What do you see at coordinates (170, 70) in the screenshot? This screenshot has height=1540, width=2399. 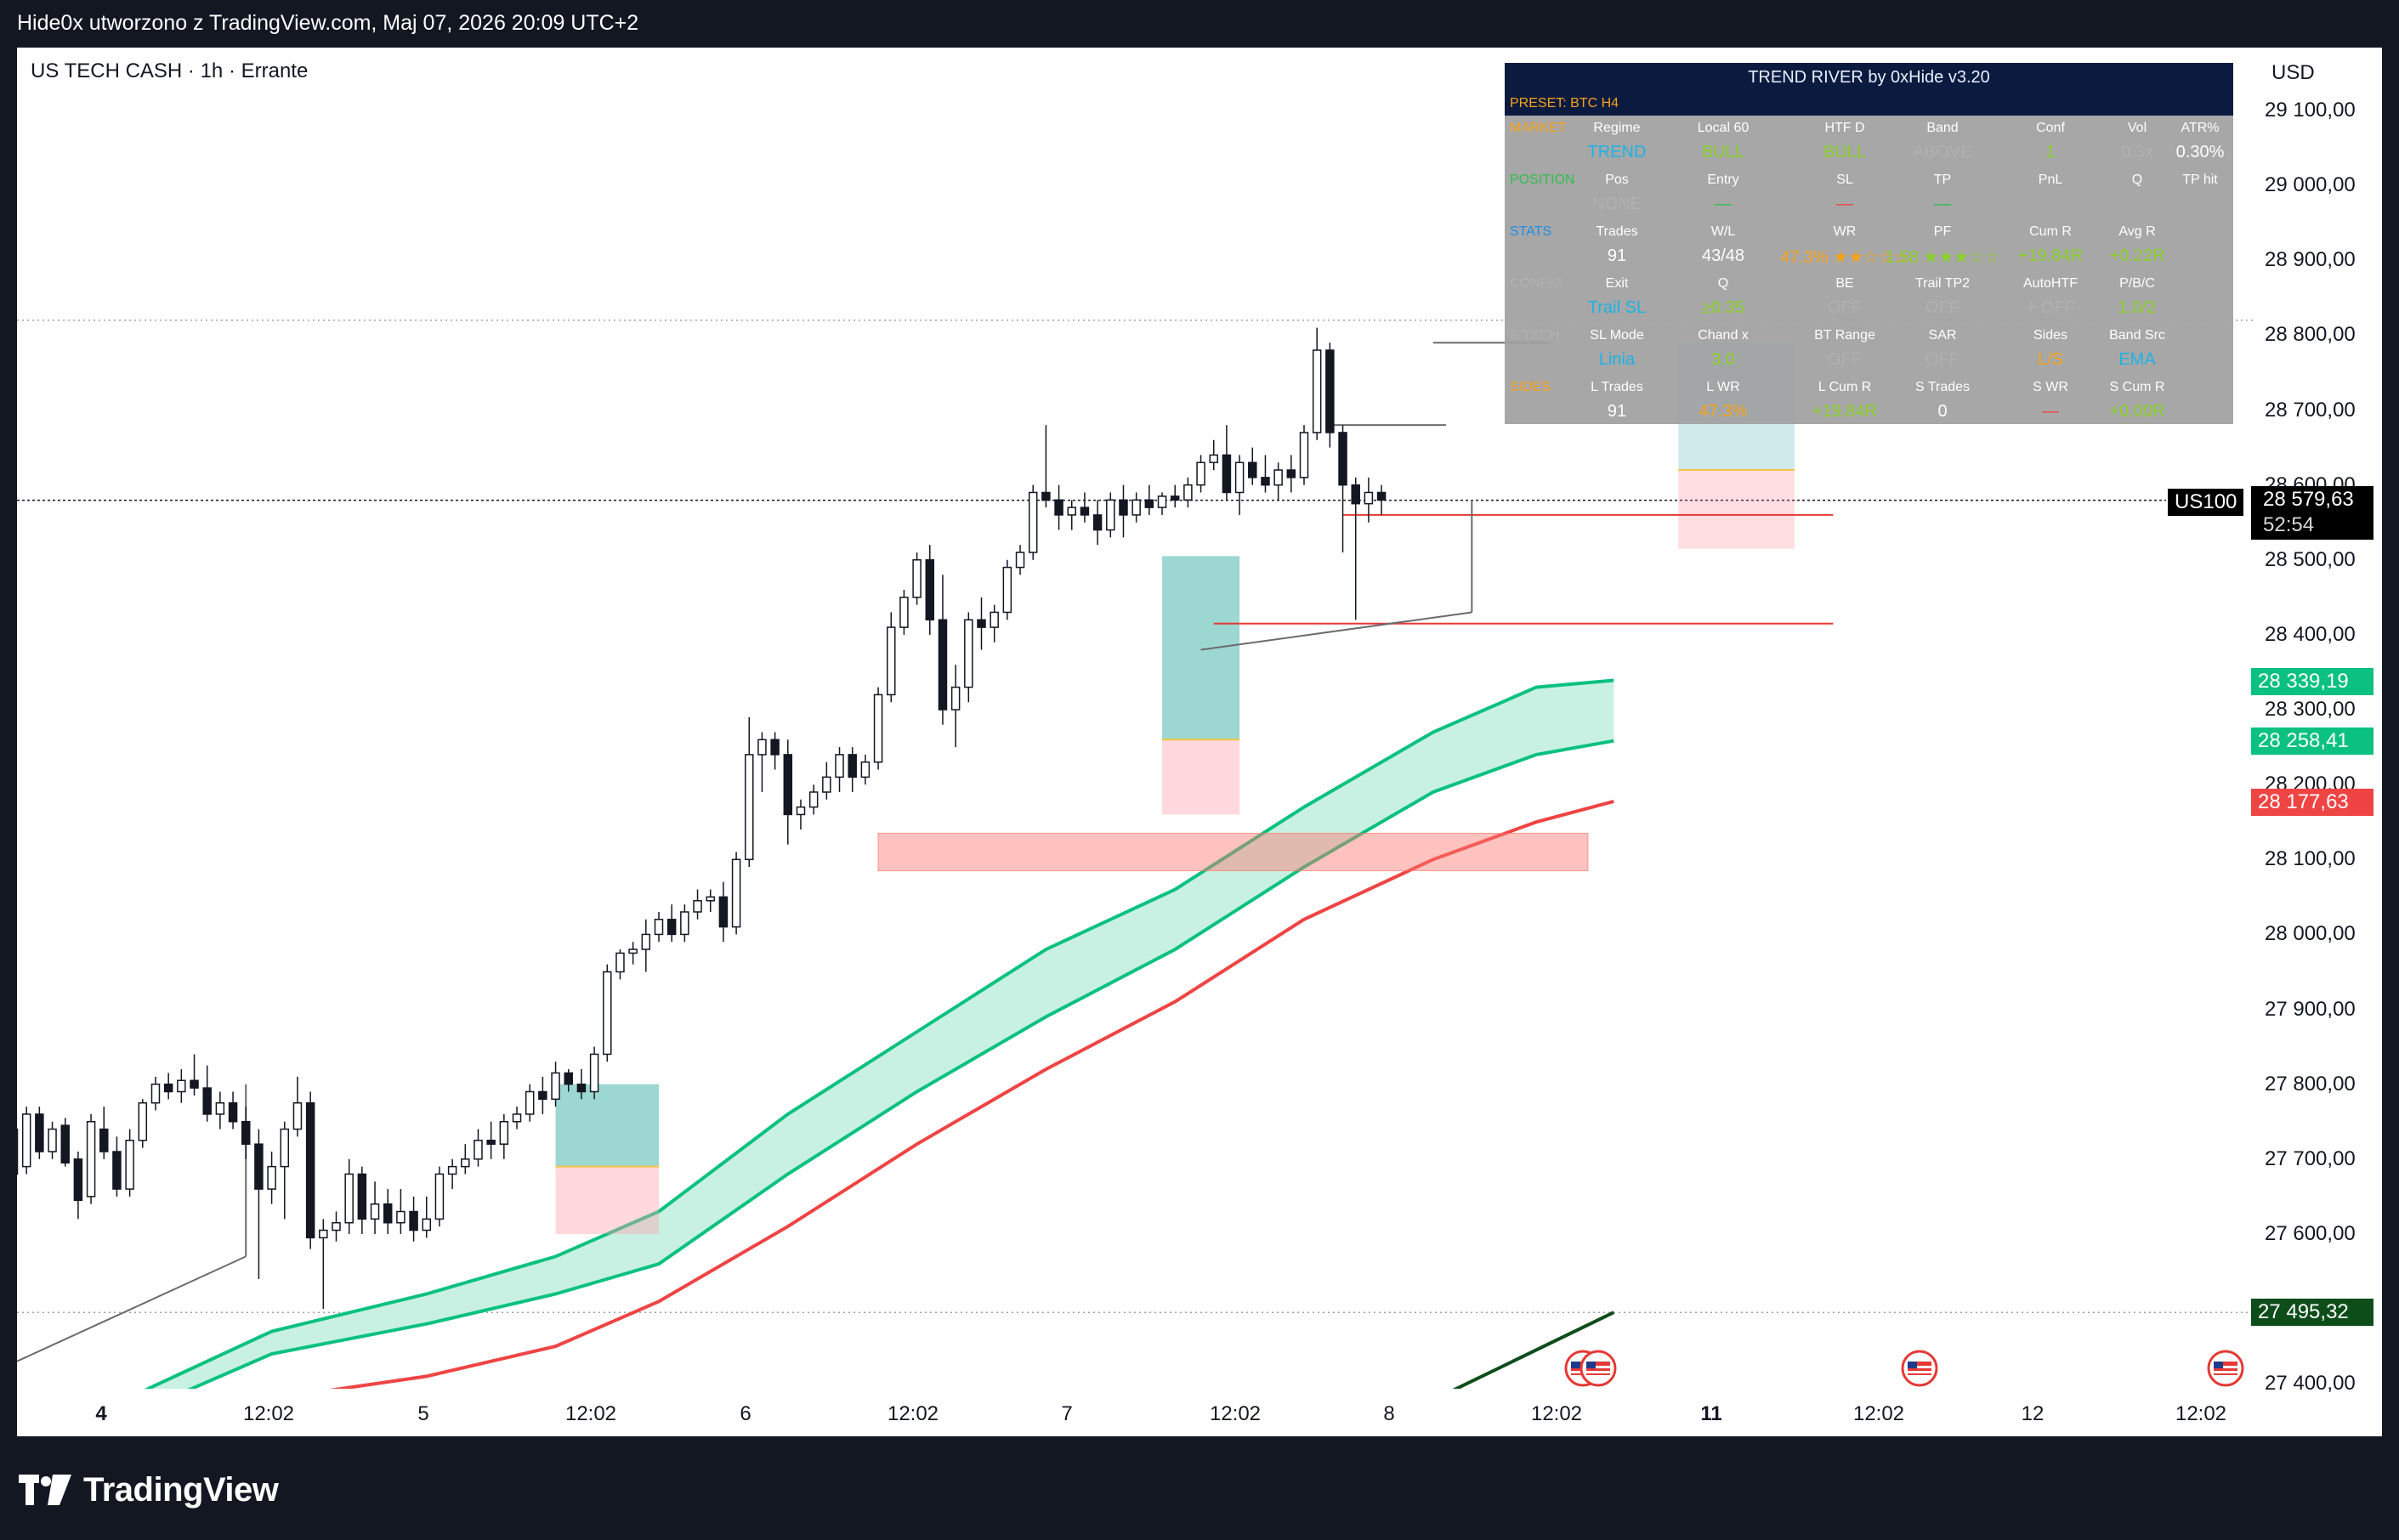 I see `symbol-legend: US TECH CASH · 1h · Errante` at bounding box center [170, 70].